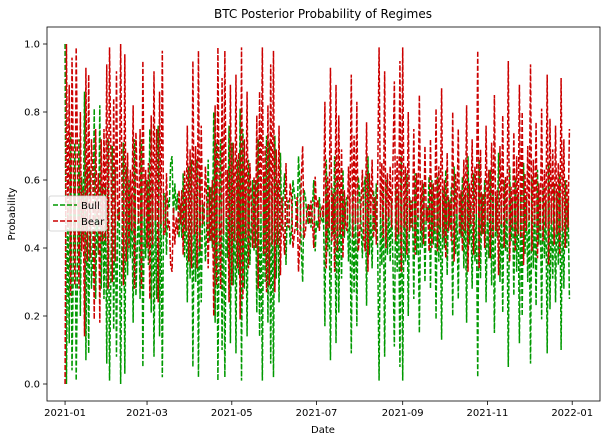 This screenshot has width=609, height=441. What do you see at coordinates (323, 14) in the screenshot?
I see `chart-title: BTC Posterior Probability of Regimes` at bounding box center [323, 14].